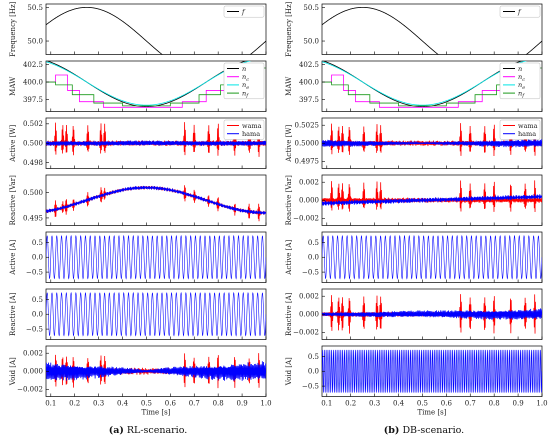  I want to click on y-tick-label: 0.0, so click(313, 372).